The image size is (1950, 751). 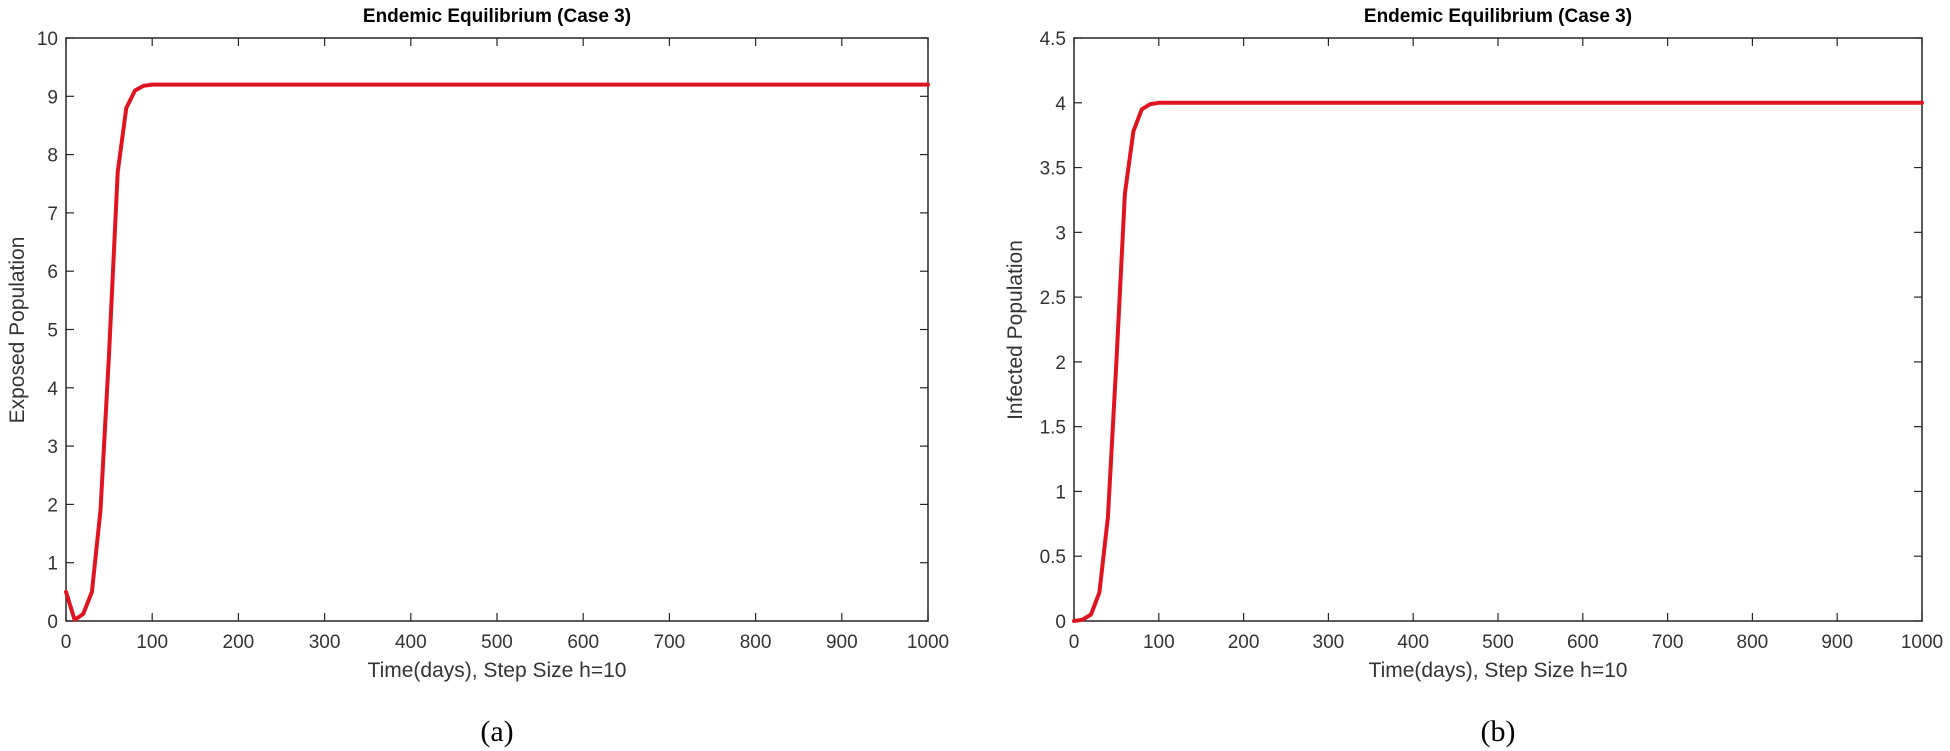 What do you see at coordinates (52, 331) in the screenshot?
I see `y-tick-label: 5` at bounding box center [52, 331].